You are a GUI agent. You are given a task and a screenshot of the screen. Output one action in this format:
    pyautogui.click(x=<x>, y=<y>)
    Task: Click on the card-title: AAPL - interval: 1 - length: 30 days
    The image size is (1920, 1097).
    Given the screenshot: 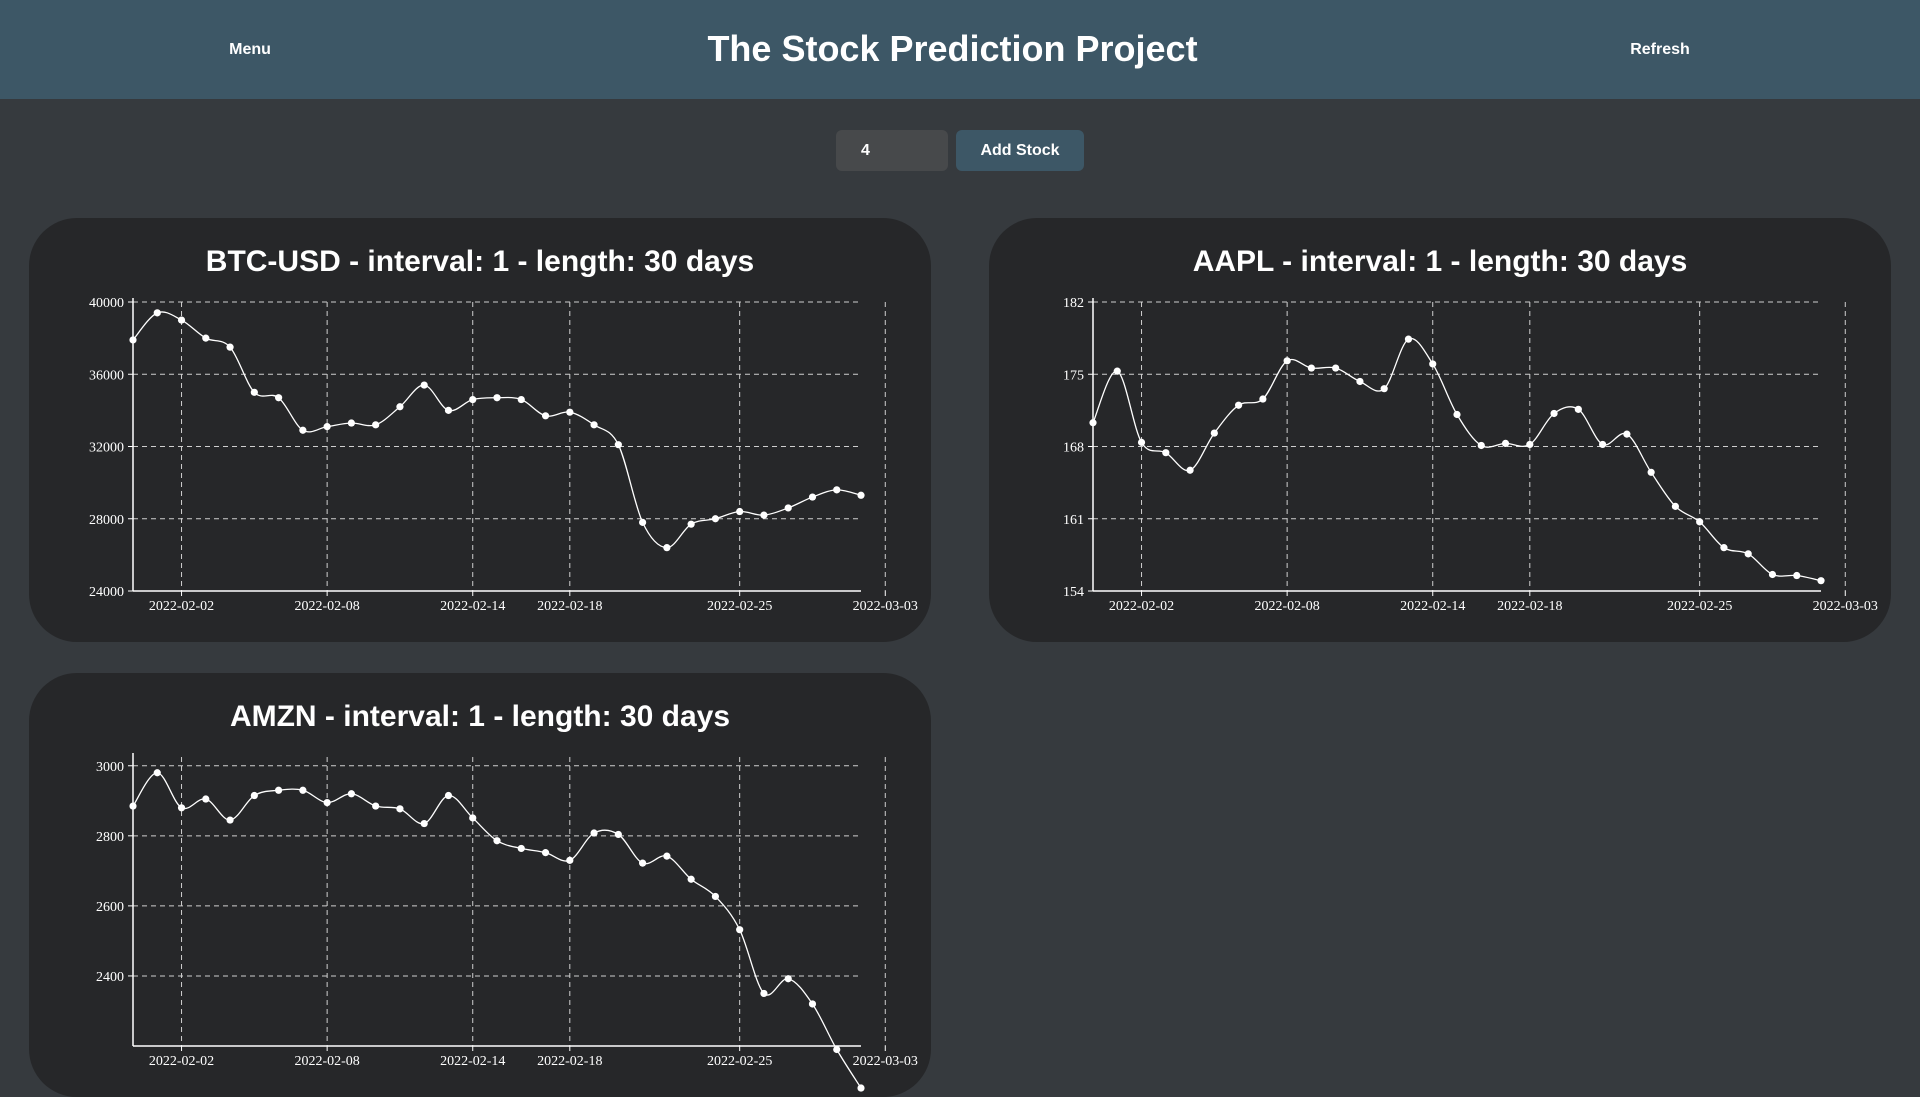 What is the action you would take?
    pyautogui.click(x=1440, y=261)
    